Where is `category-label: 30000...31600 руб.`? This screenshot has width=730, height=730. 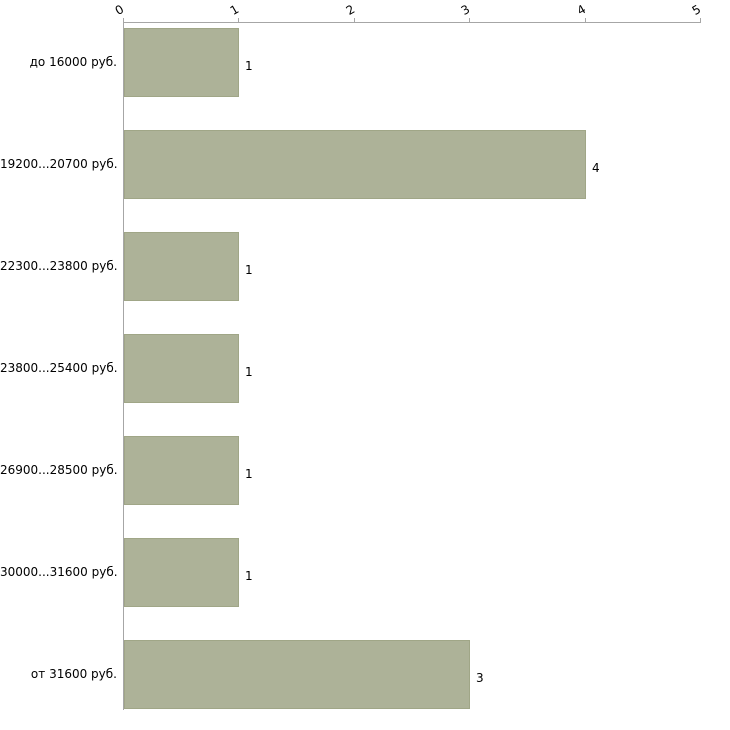 category-label: 30000...31600 руб. is located at coordinates (59, 571).